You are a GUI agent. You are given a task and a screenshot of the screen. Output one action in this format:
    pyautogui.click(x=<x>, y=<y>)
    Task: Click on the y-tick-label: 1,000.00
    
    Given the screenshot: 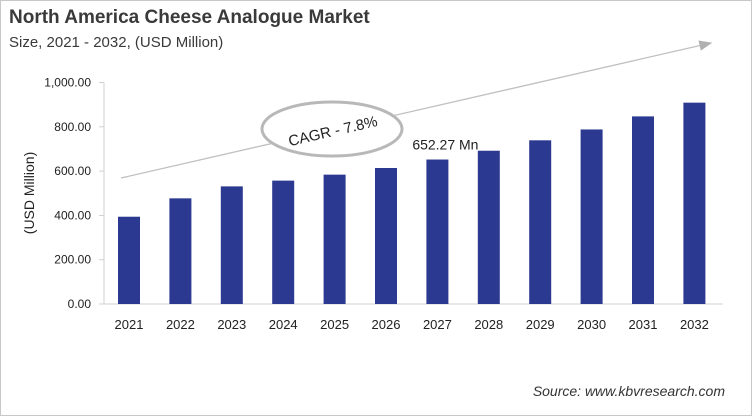 What is the action you would take?
    pyautogui.click(x=67, y=83)
    